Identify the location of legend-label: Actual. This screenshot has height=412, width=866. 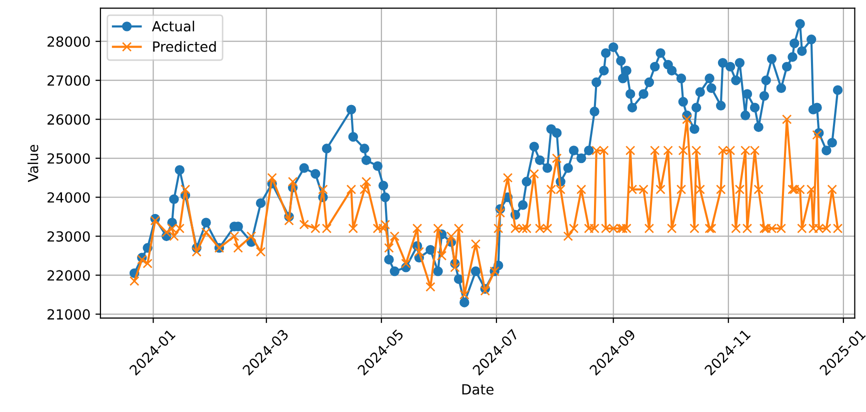
(173, 26).